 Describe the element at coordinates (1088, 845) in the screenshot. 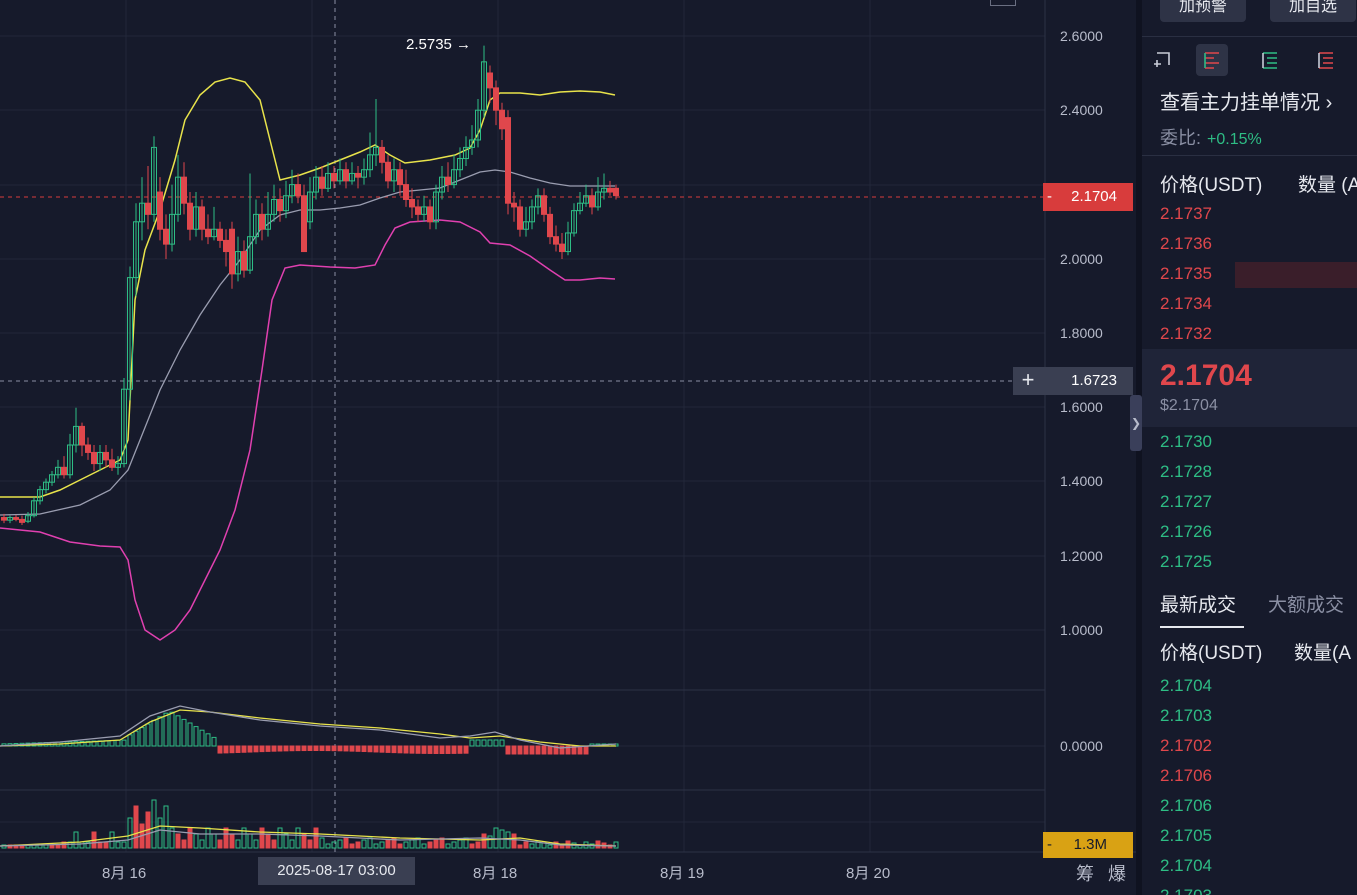

I see `volume-tag: 1.3M` at that location.